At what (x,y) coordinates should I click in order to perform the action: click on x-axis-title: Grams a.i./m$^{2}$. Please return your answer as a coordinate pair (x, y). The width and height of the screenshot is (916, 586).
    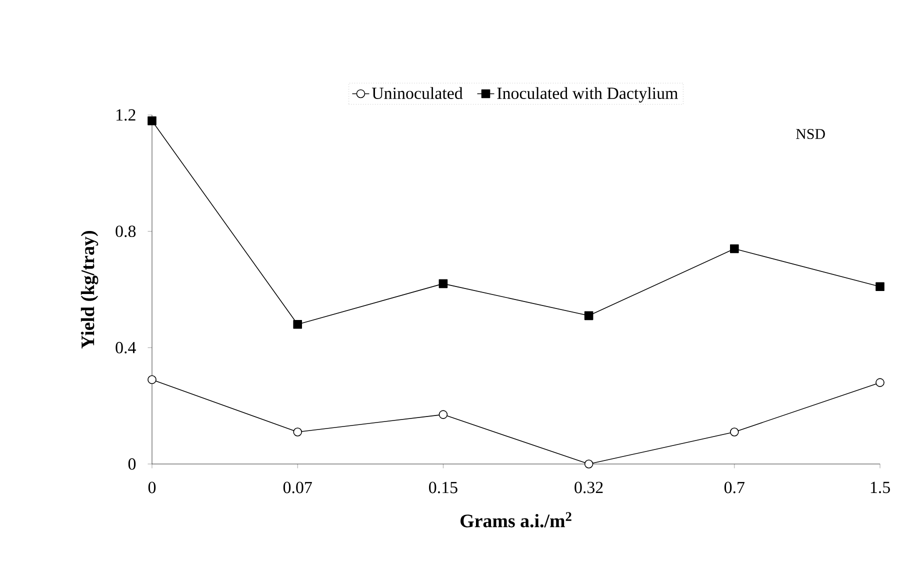
    Looking at the image, I should click on (516, 520).